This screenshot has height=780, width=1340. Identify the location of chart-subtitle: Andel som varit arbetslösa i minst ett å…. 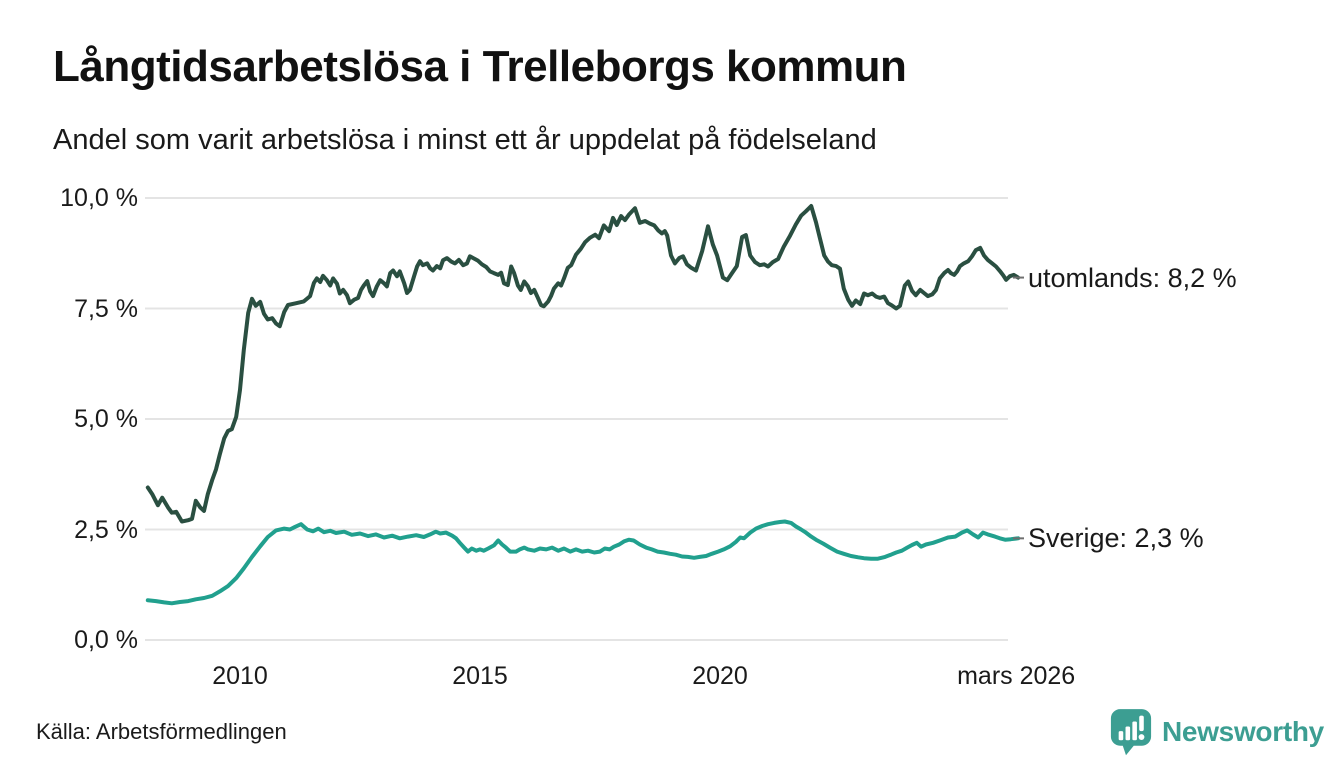
(465, 140).